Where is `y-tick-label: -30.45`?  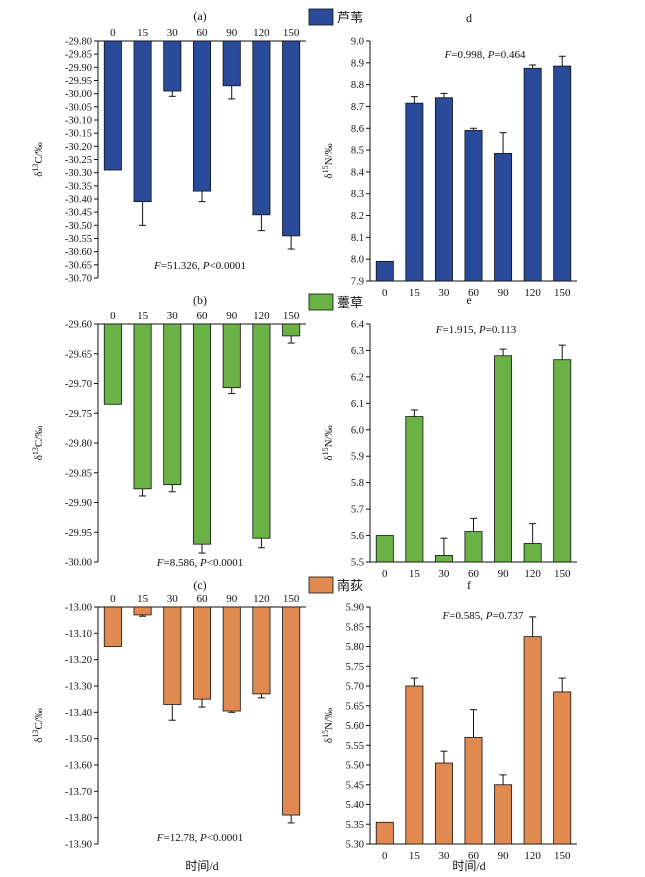
y-tick-label: -30.45 is located at coordinates (78, 213).